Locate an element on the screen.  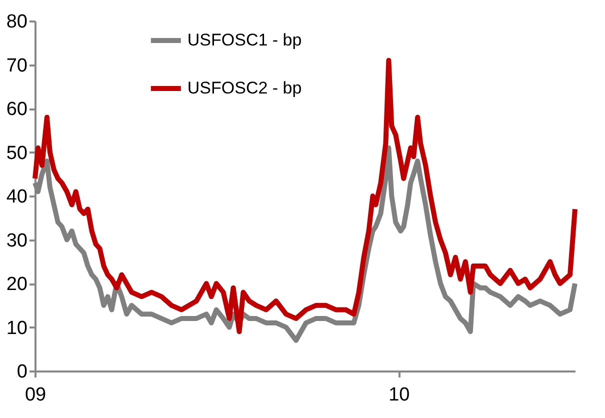
y-tick-label: 40 is located at coordinates (17, 197).